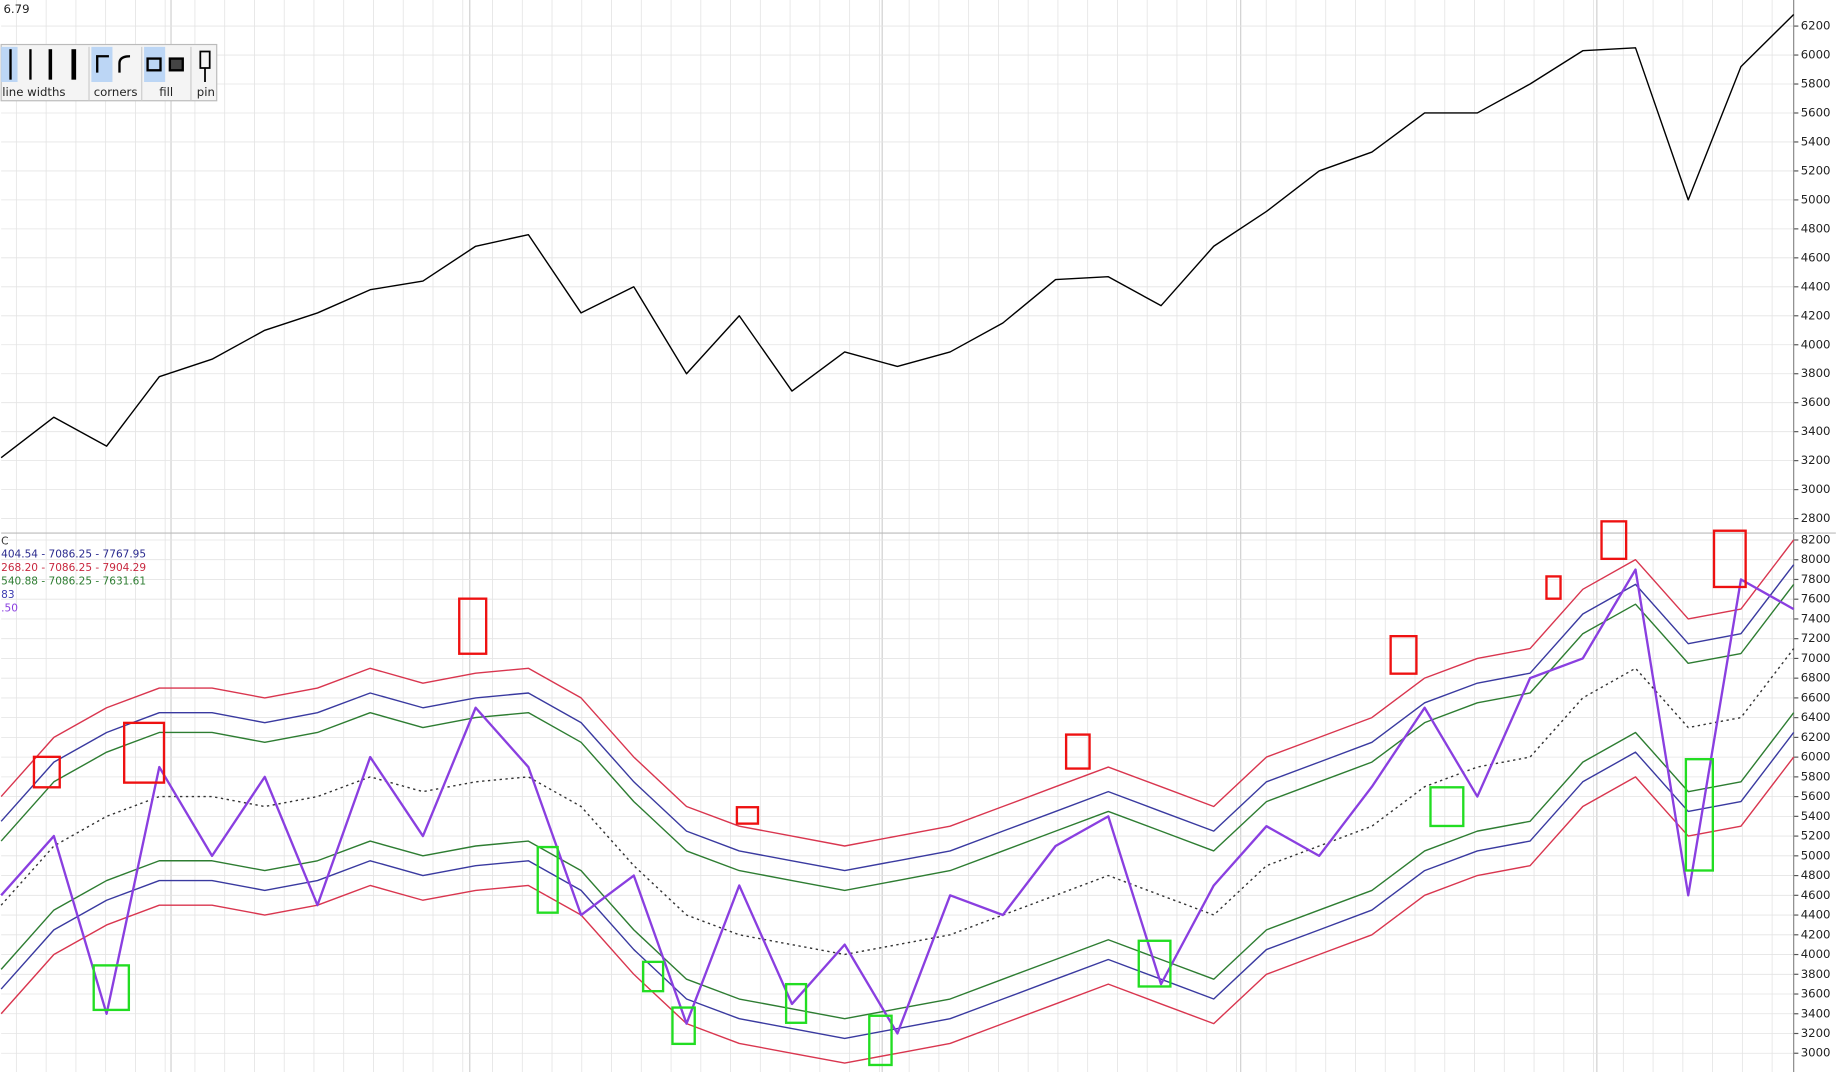  I want to click on y-tick-label: 2800, so click(1816, 518).